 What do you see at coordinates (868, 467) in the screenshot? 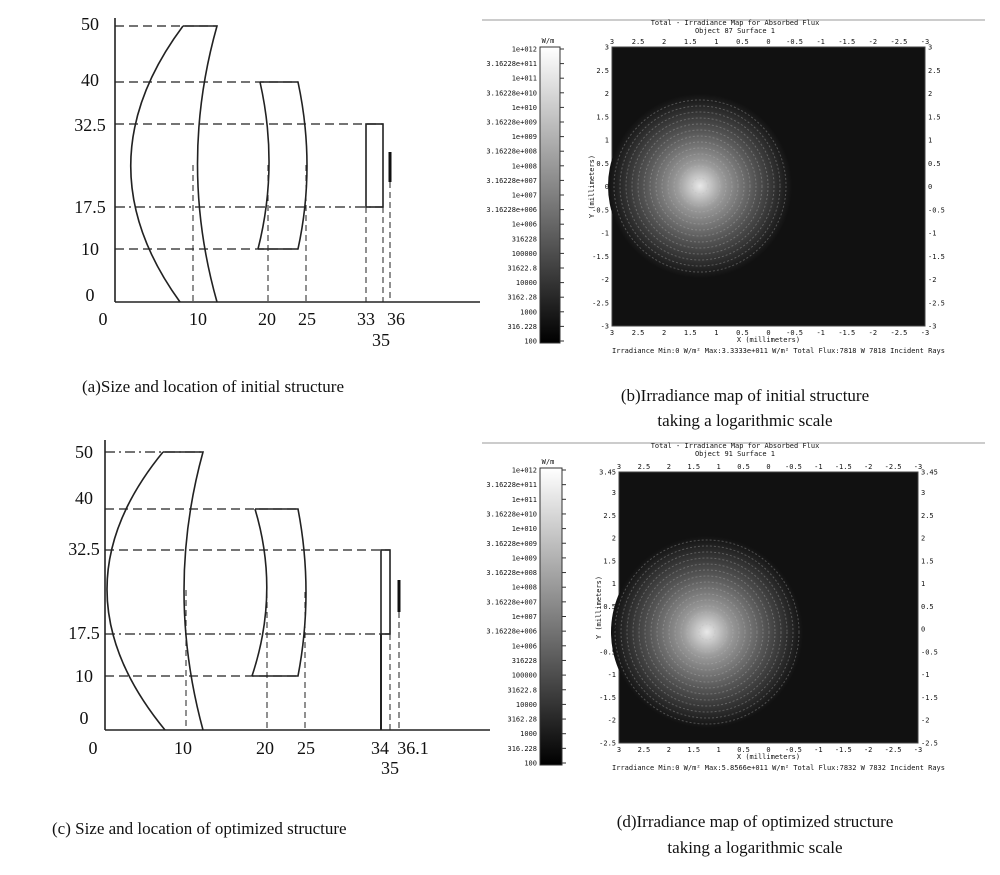
I see `x-tick-label: -2` at bounding box center [868, 467].